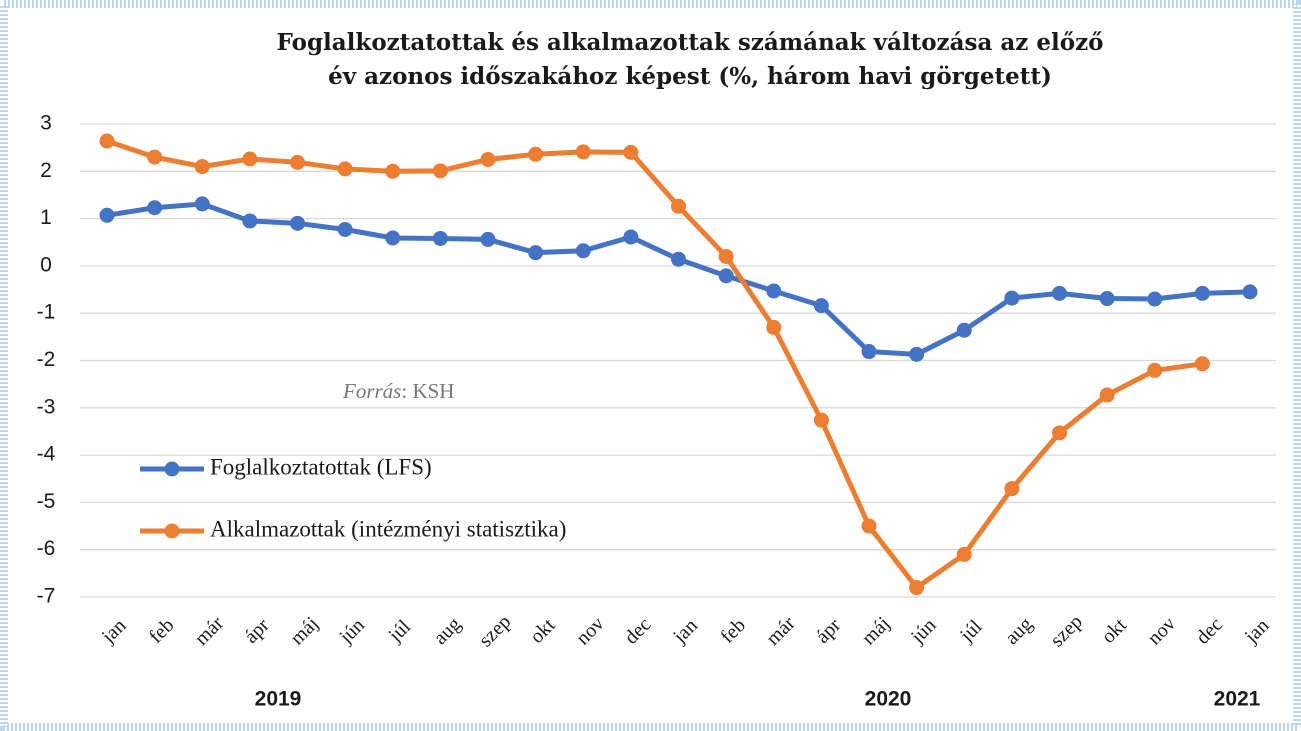 The width and height of the screenshot is (1301, 731). I want to click on y-tick-label: -2, so click(46, 359).